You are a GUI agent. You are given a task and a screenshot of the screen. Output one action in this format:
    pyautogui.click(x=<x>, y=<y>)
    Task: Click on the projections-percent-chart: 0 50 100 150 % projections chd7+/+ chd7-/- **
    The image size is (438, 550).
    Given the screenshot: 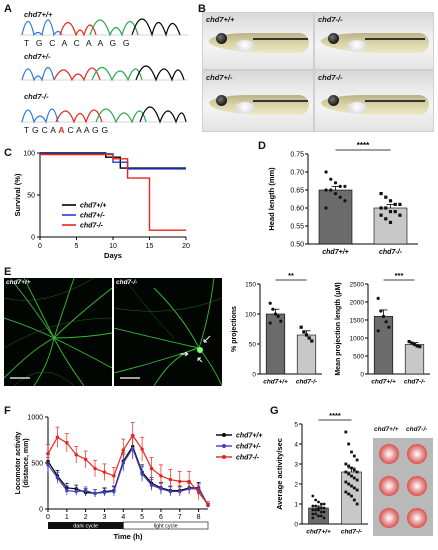 What is the action you would take?
    pyautogui.click(x=276, y=328)
    